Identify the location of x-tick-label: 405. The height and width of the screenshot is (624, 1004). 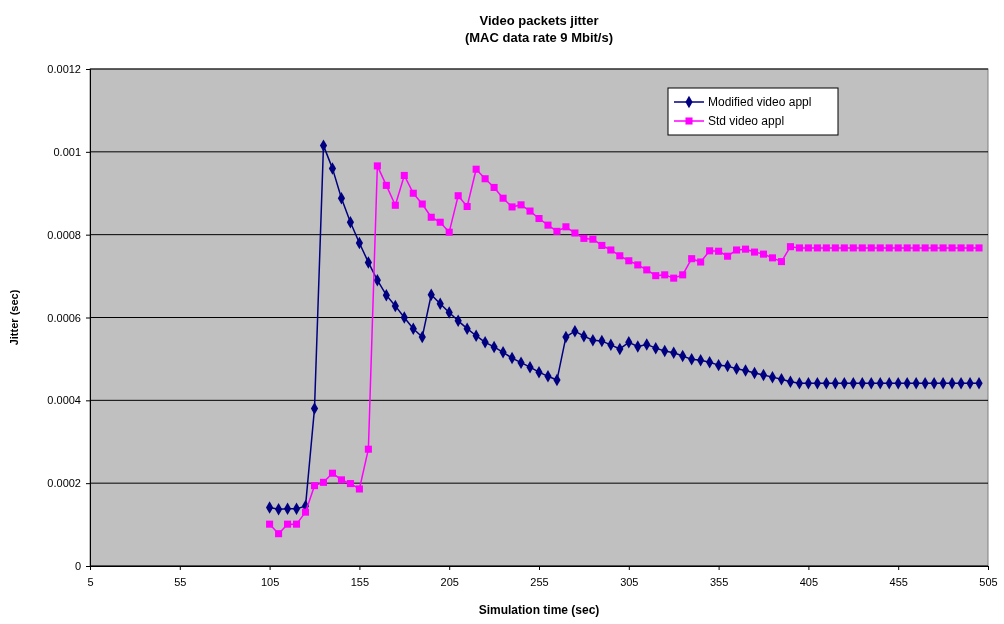
(809, 581).